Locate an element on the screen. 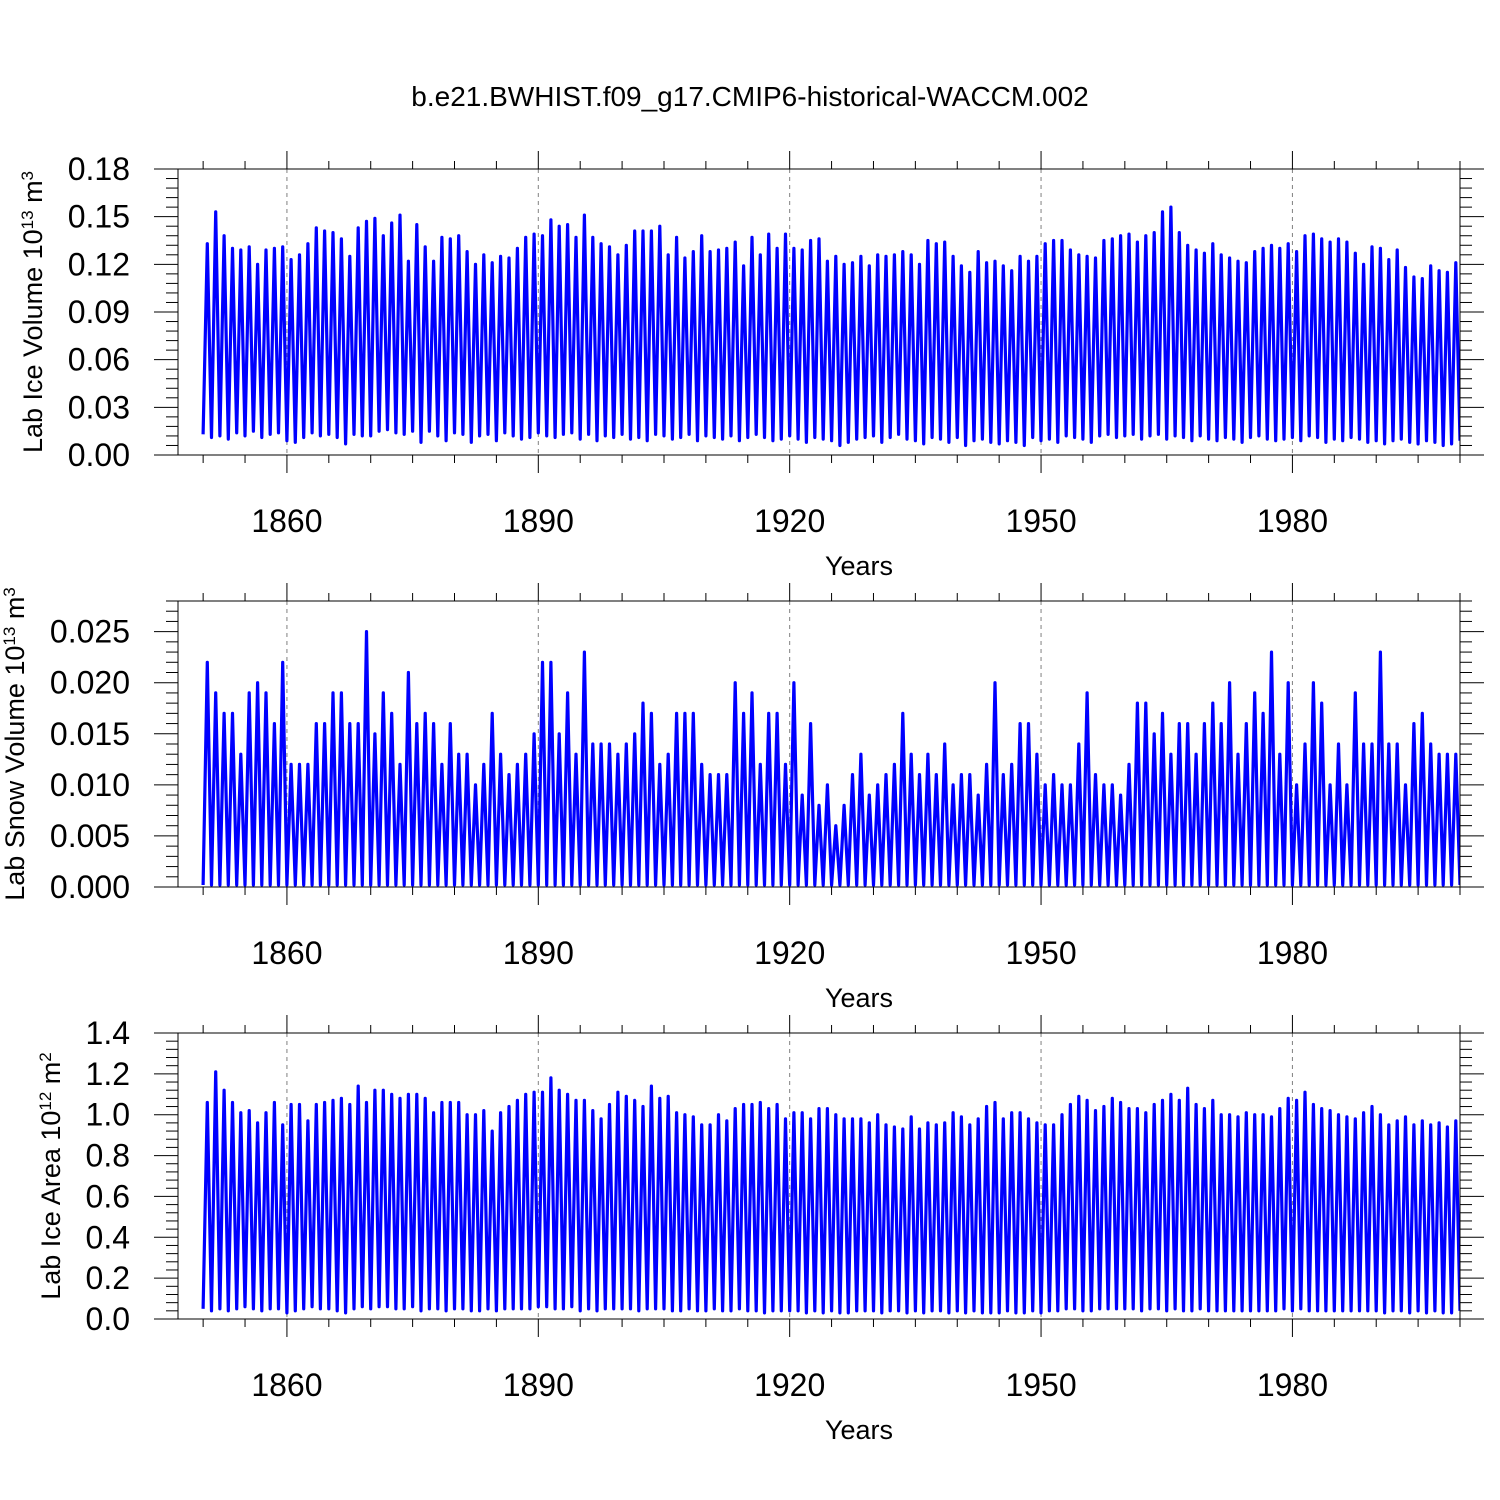  y-axis-title-exp: 12 is located at coordinates (45, 1101).